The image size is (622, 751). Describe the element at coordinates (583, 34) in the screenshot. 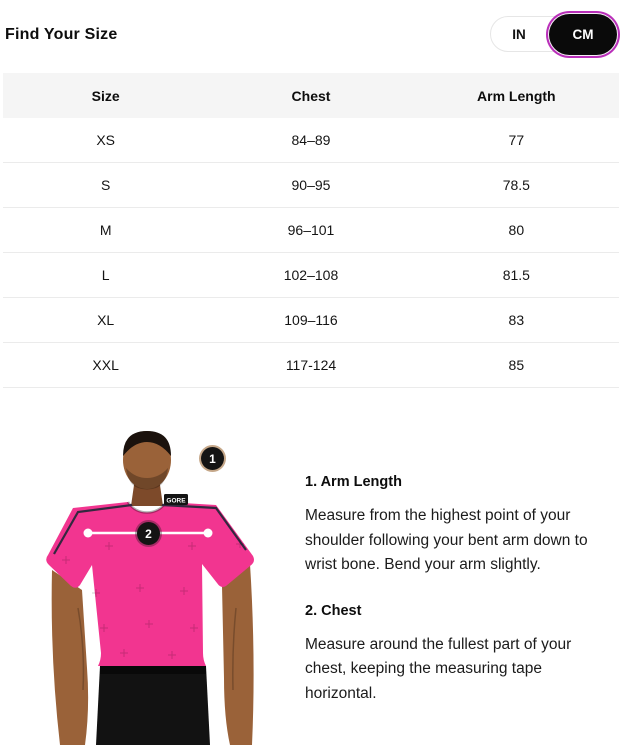

I see `unit-cm-button: CM` at that location.